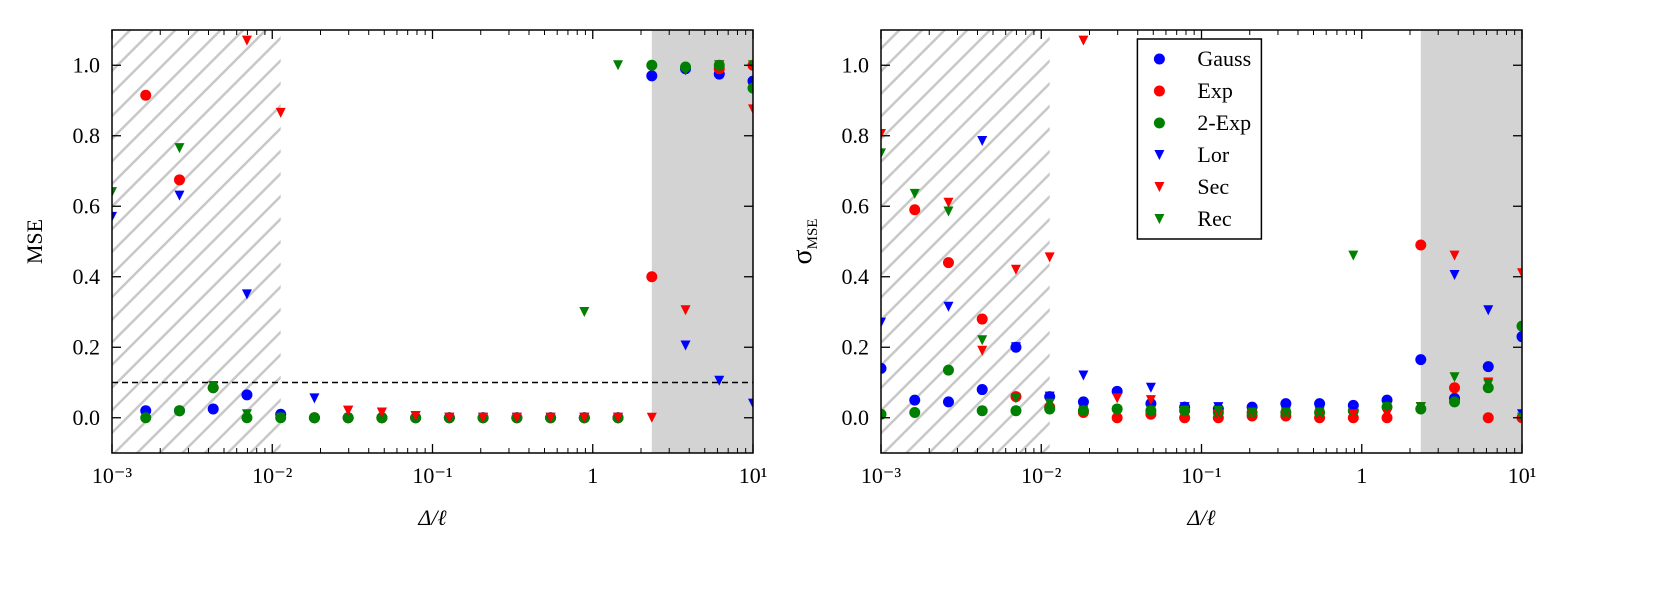 The height and width of the screenshot is (594, 1660). Describe the element at coordinates (856, 346) in the screenshot. I see `y-tick-label: 0.2` at that location.